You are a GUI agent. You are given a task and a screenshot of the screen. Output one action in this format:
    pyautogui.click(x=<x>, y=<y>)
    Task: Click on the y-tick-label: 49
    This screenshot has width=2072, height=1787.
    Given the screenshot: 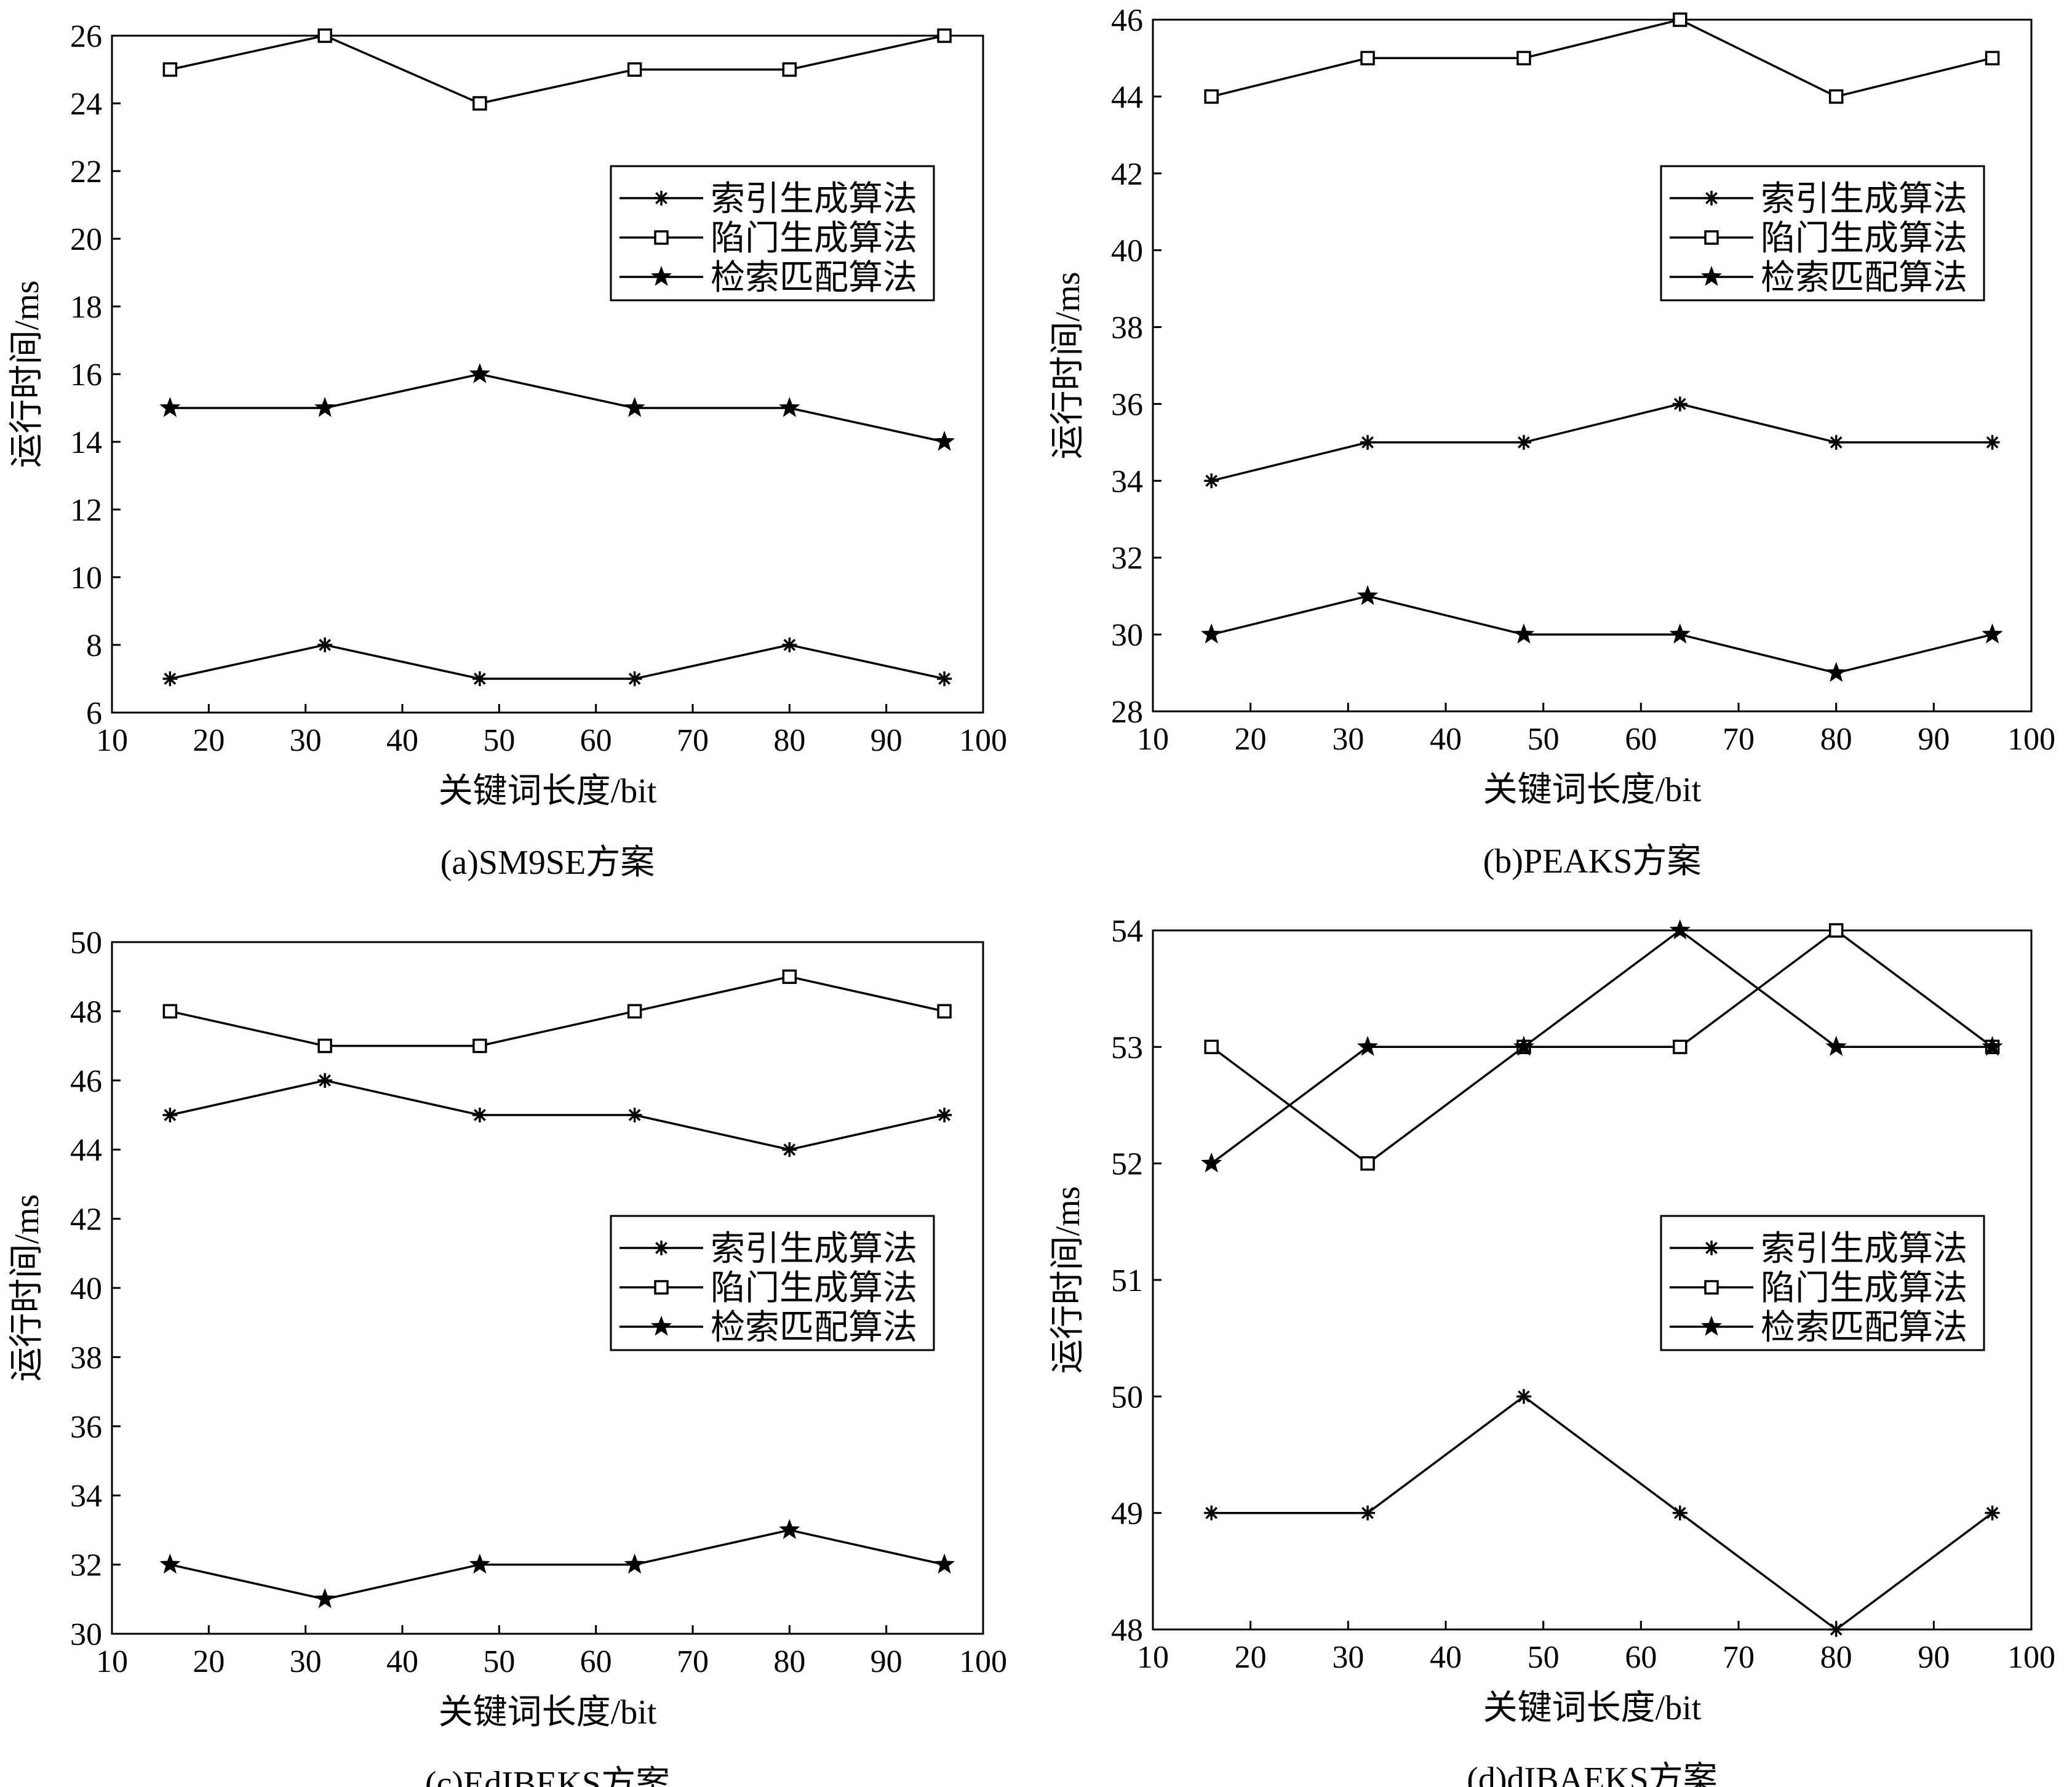 What is the action you would take?
    pyautogui.click(x=1127, y=1514)
    